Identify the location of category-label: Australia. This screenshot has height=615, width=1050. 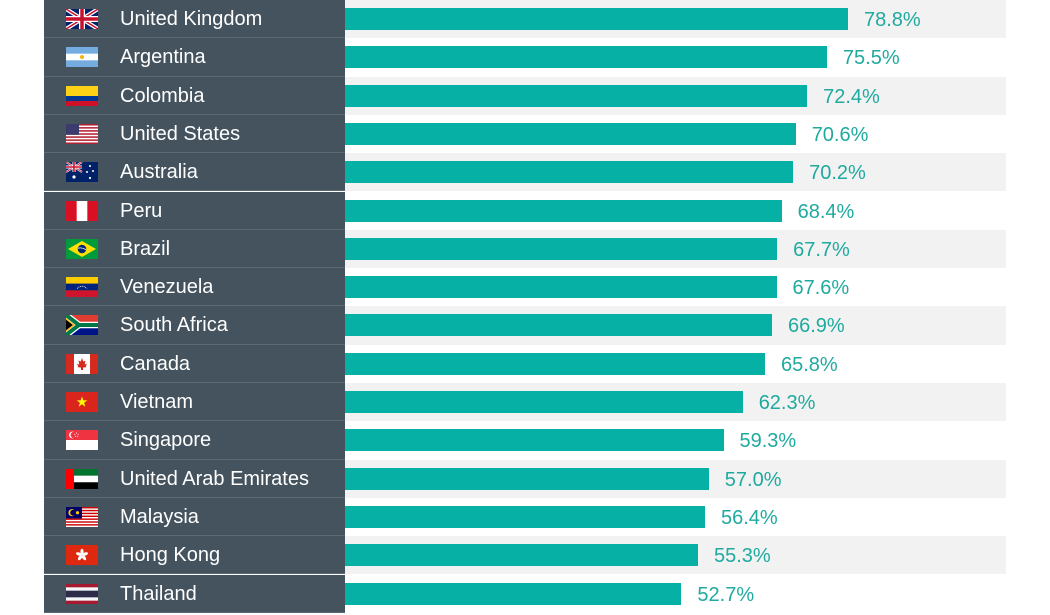
(159, 172).